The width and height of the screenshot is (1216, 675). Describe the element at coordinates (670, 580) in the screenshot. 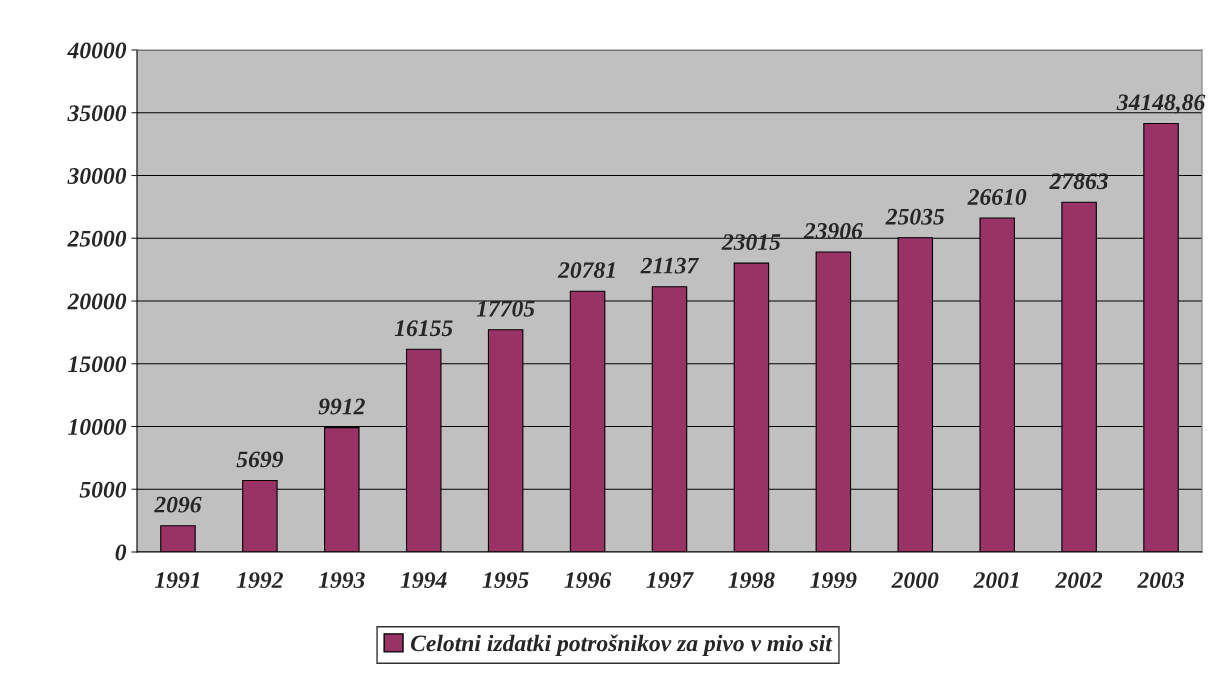

I see `x-tick-label: 1997` at that location.